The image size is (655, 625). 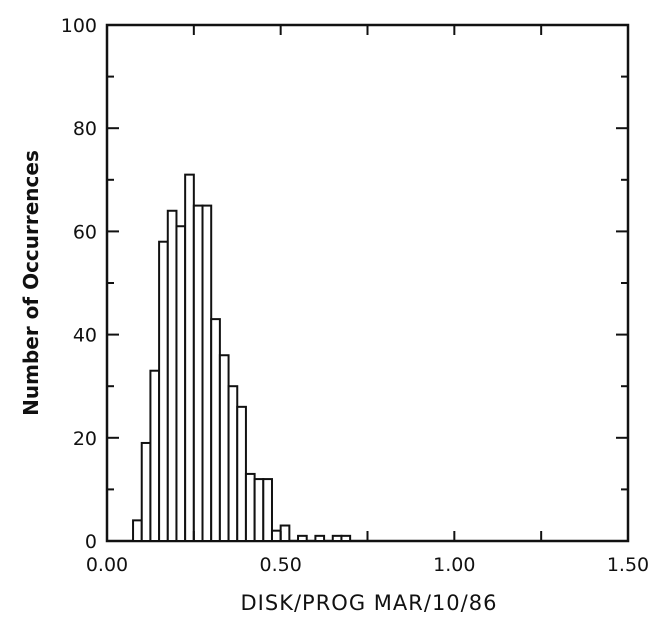 What do you see at coordinates (454, 565) in the screenshot?
I see `x-tick-label: 1.00` at bounding box center [454, 565].